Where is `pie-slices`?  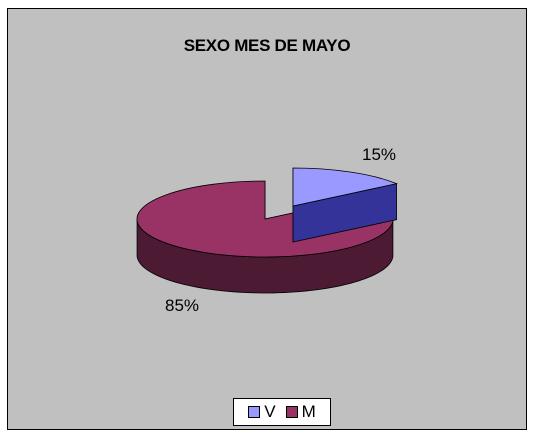 pie-slices is located at coordinates (267, 230).